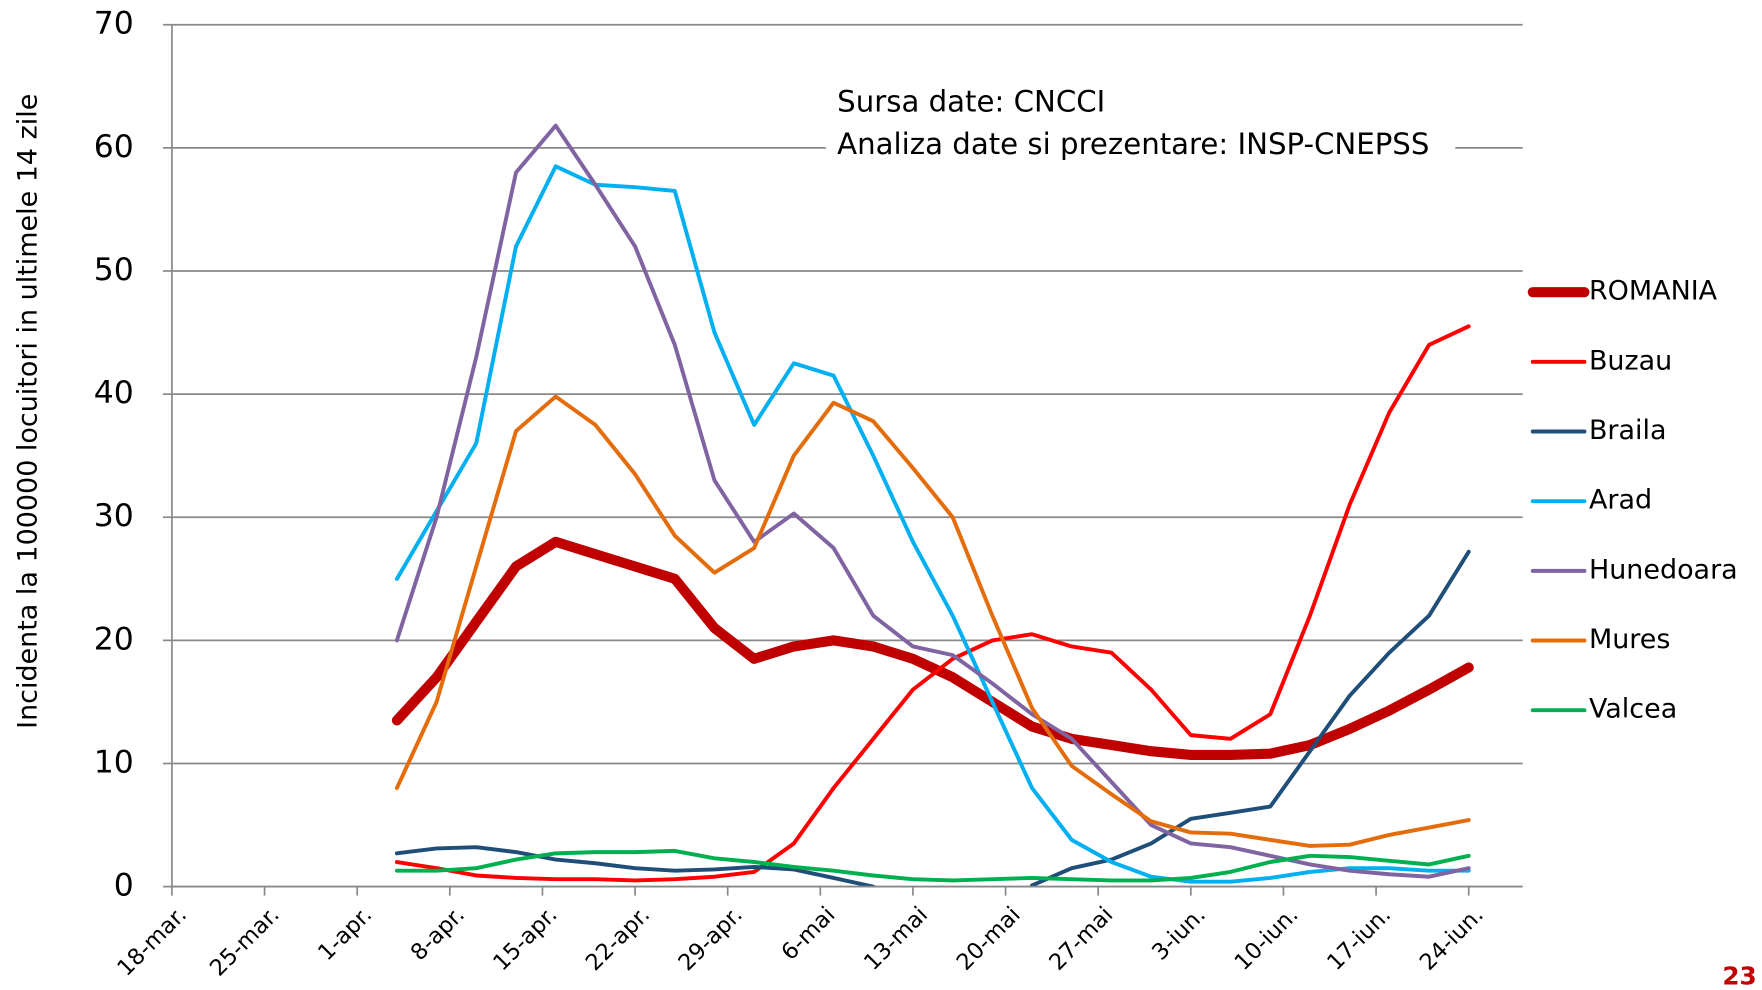  I want to click on y-tick-label: 40, so click(114, 393).